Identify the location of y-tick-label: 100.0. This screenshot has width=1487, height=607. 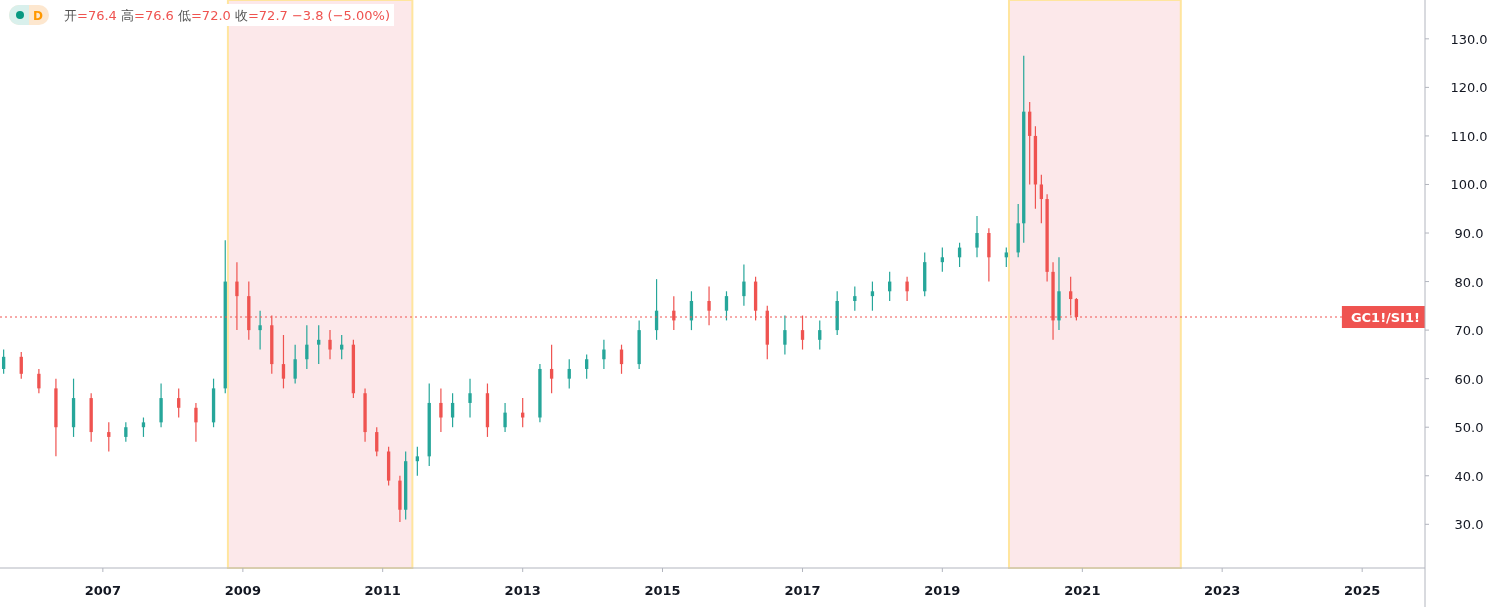
(1468, 185).